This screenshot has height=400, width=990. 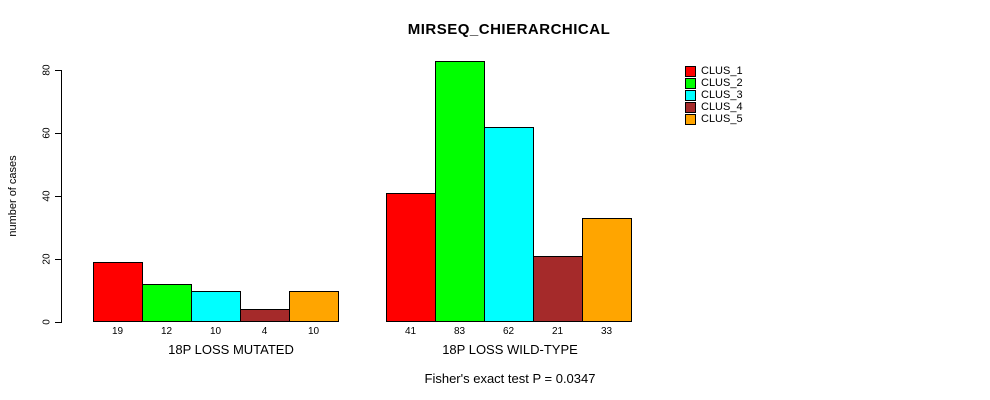 What do you see at coordinates (118, 292) in the screenshot?
I see `bar-clus_1-mutated` at bounding box center [118, 292].